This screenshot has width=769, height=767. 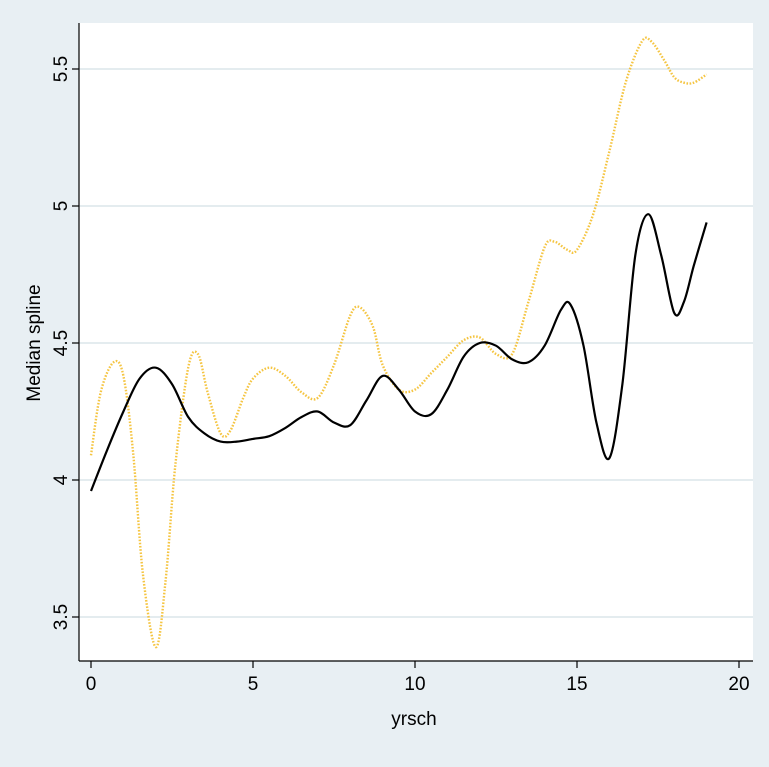 I want to click on y-axis-ticks: 3.5 4 4.5 5 5.5, so click(x=65, y=343).